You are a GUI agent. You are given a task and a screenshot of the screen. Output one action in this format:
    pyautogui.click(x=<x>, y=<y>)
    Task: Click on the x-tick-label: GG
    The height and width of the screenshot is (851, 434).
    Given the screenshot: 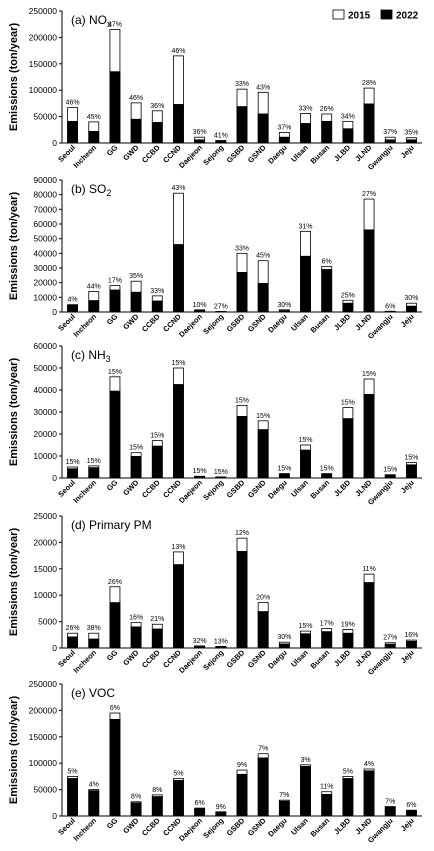 What is the action you would take?
    pyautogui.click(x=112, y=319)
    